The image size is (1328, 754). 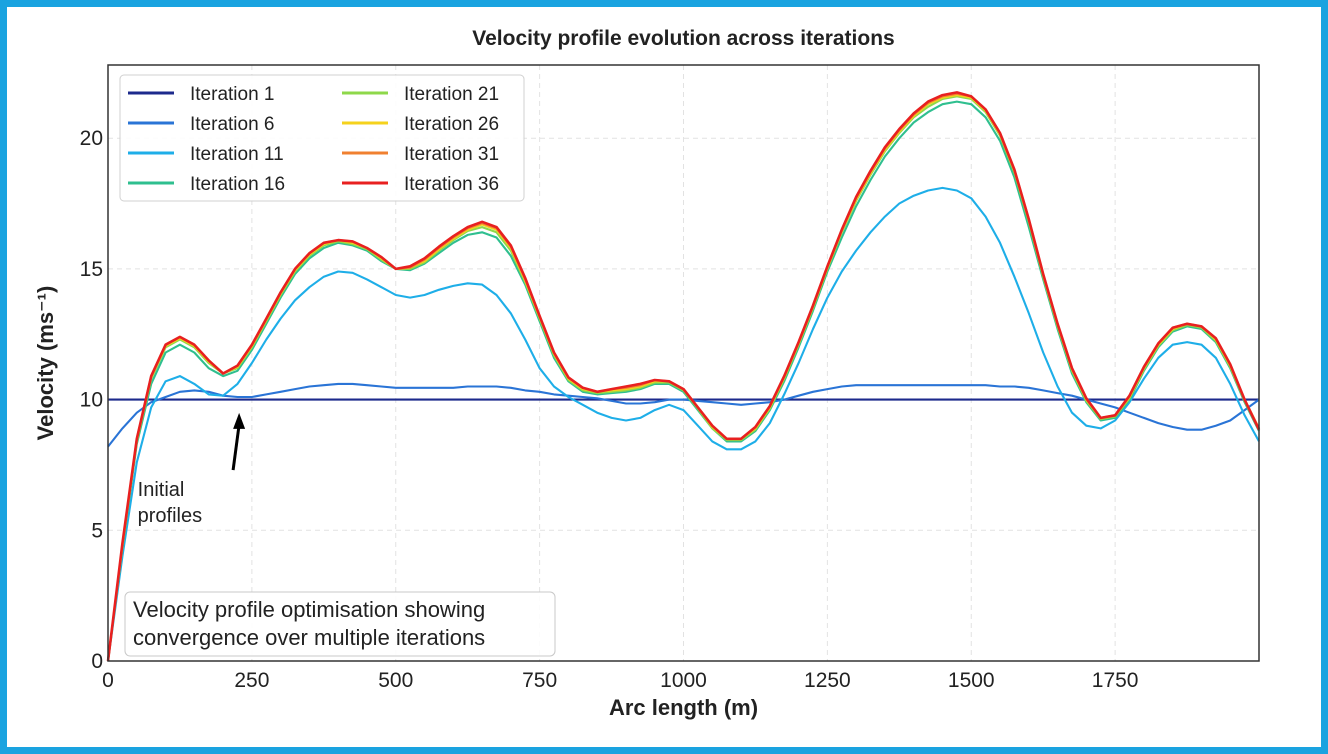 I want to click on x-tick-label: 250, so click(x=251, y=680).